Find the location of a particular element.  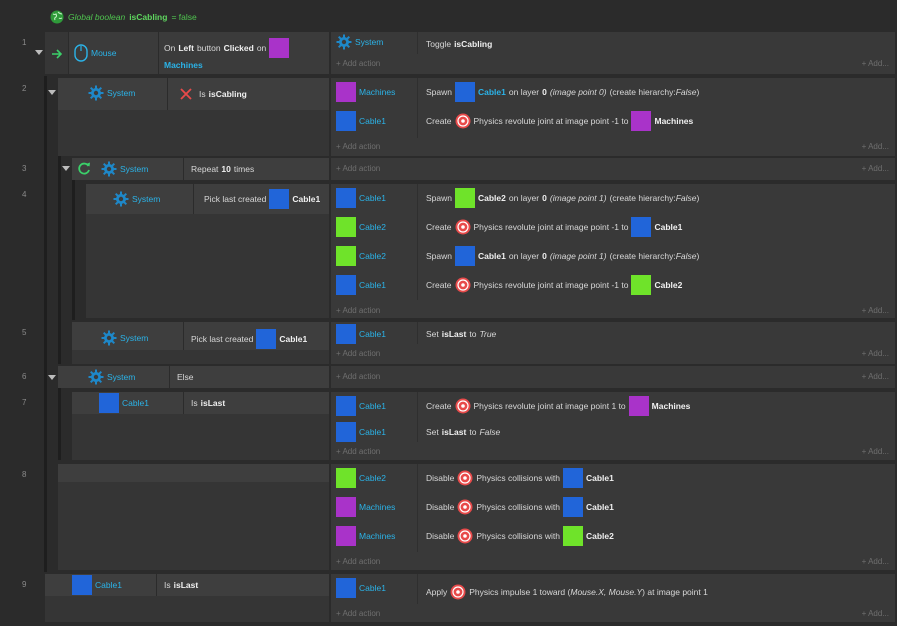

cable2-icon is located at coordinates (346, 256).